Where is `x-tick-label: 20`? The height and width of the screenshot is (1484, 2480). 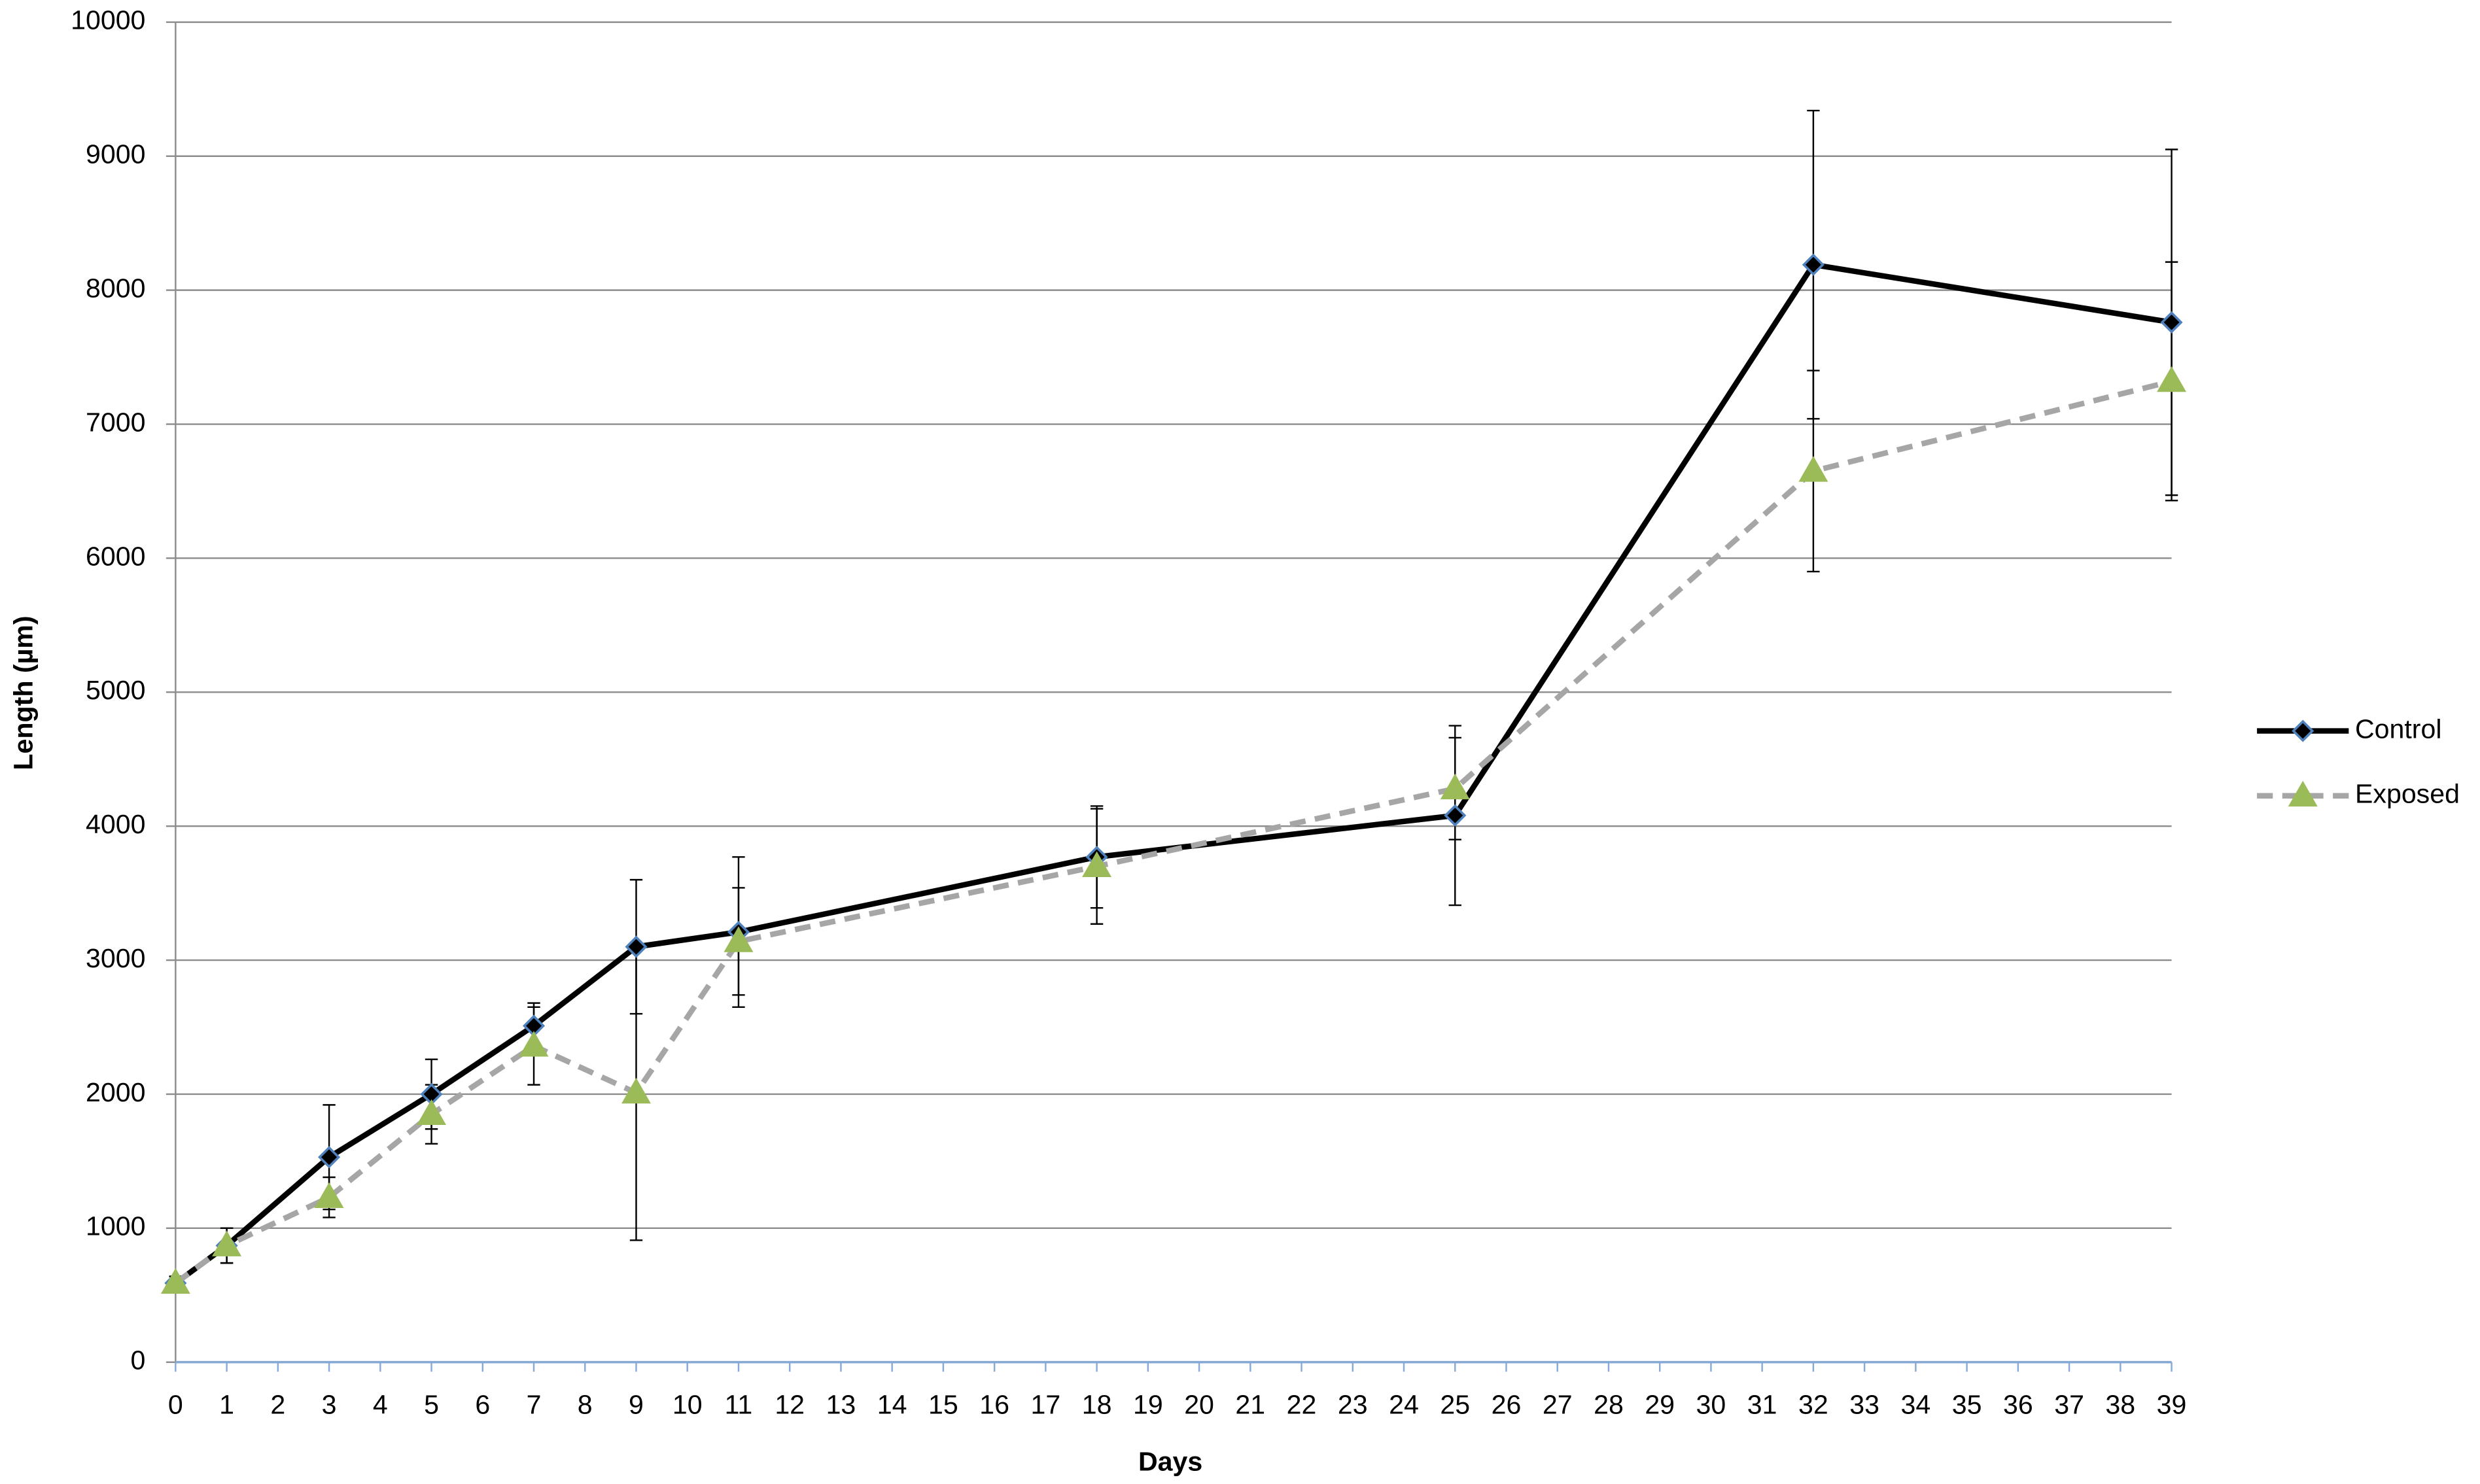 x-tick-label: 20 is located at coordinates (1199, 1404).